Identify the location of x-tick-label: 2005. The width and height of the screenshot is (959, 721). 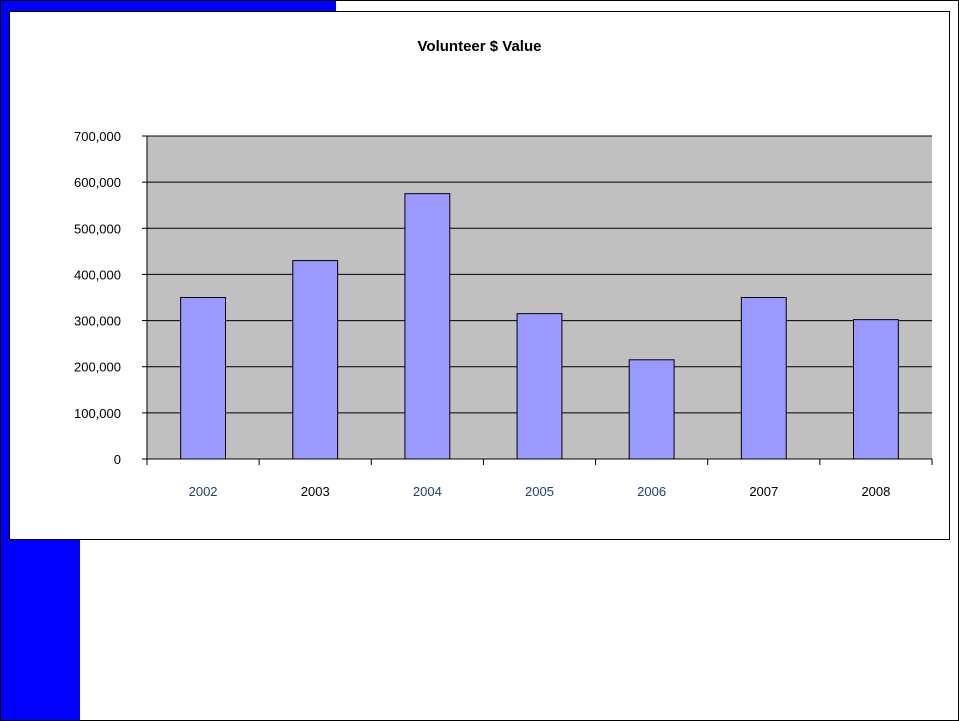
(539, 491).